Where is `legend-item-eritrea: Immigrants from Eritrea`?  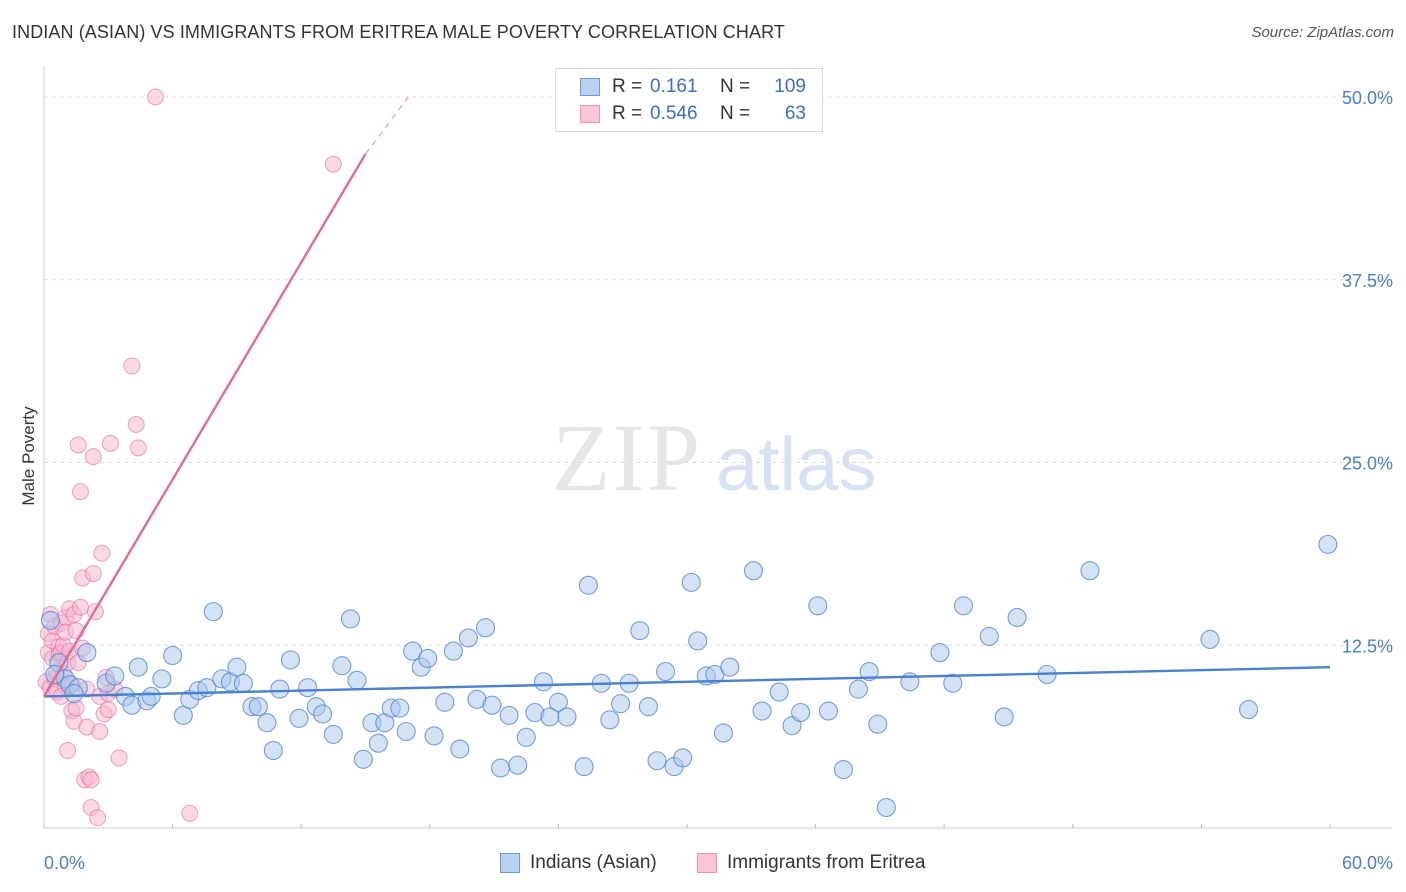
legend-item-eritrea: Immigrants from Eritrea is located at coordinates (811, 863).